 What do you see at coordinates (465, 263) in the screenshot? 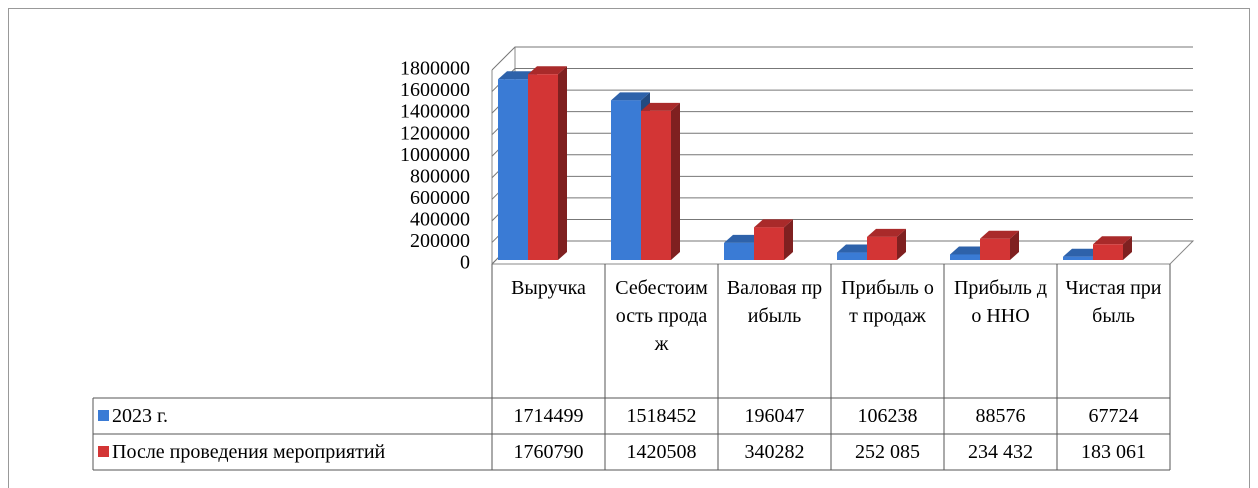
I see `y-tick-label: 0` at bounding box center [465, 263].